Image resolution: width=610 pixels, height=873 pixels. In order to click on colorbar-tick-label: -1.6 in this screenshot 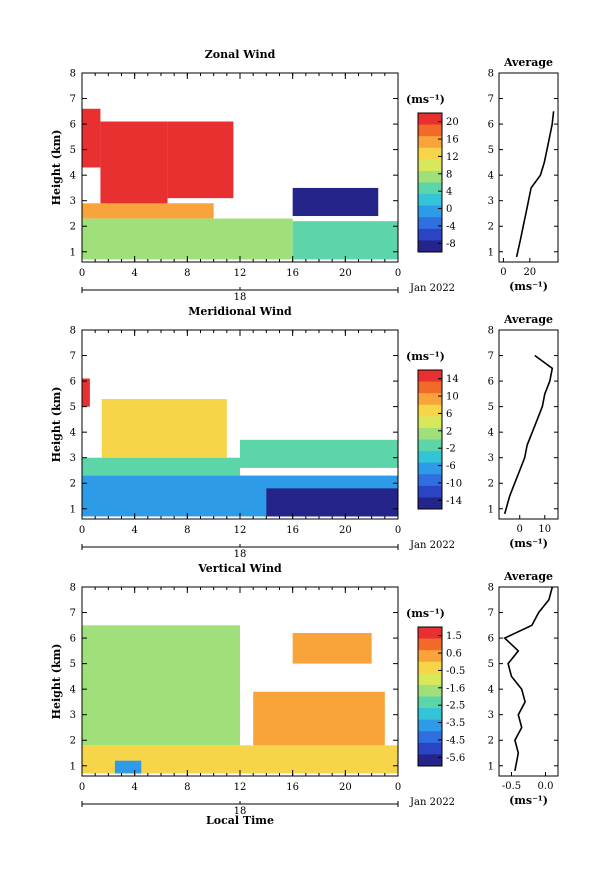, I will do `click(455, 688)`.